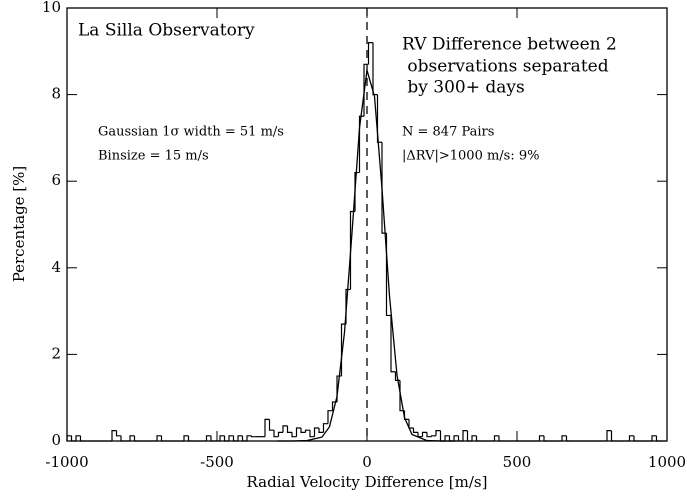  Describe the element at coordinates (217, 462) in the screenshot. I see `x-tick-label: -500` at that location.